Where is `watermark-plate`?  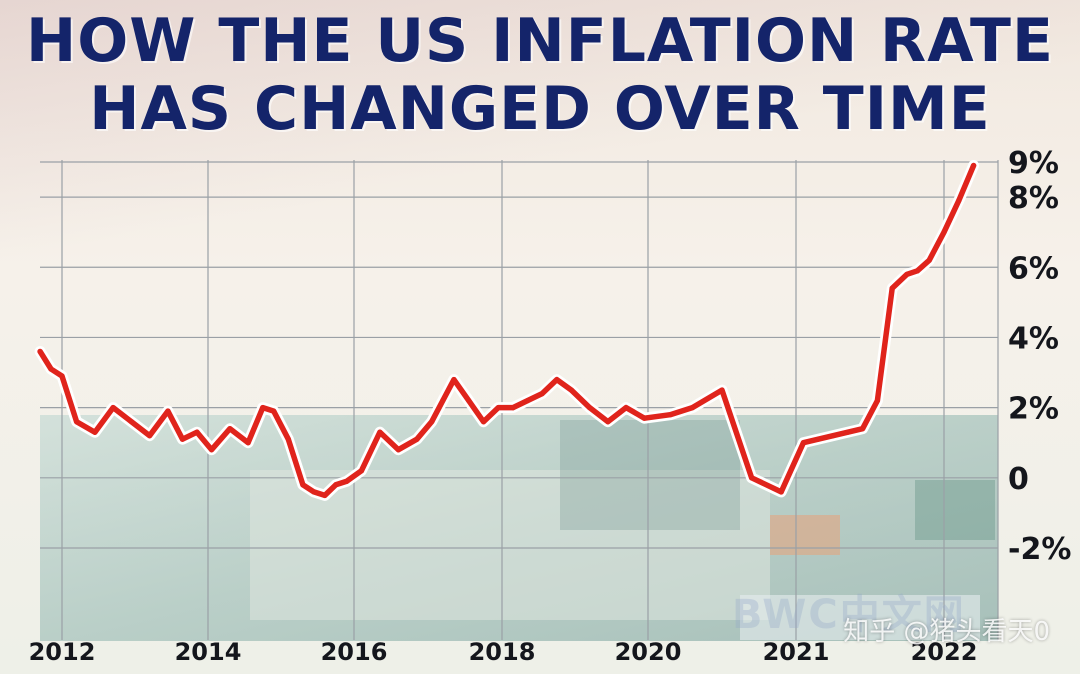 watermark-plate is located at coordinates (860, 617).